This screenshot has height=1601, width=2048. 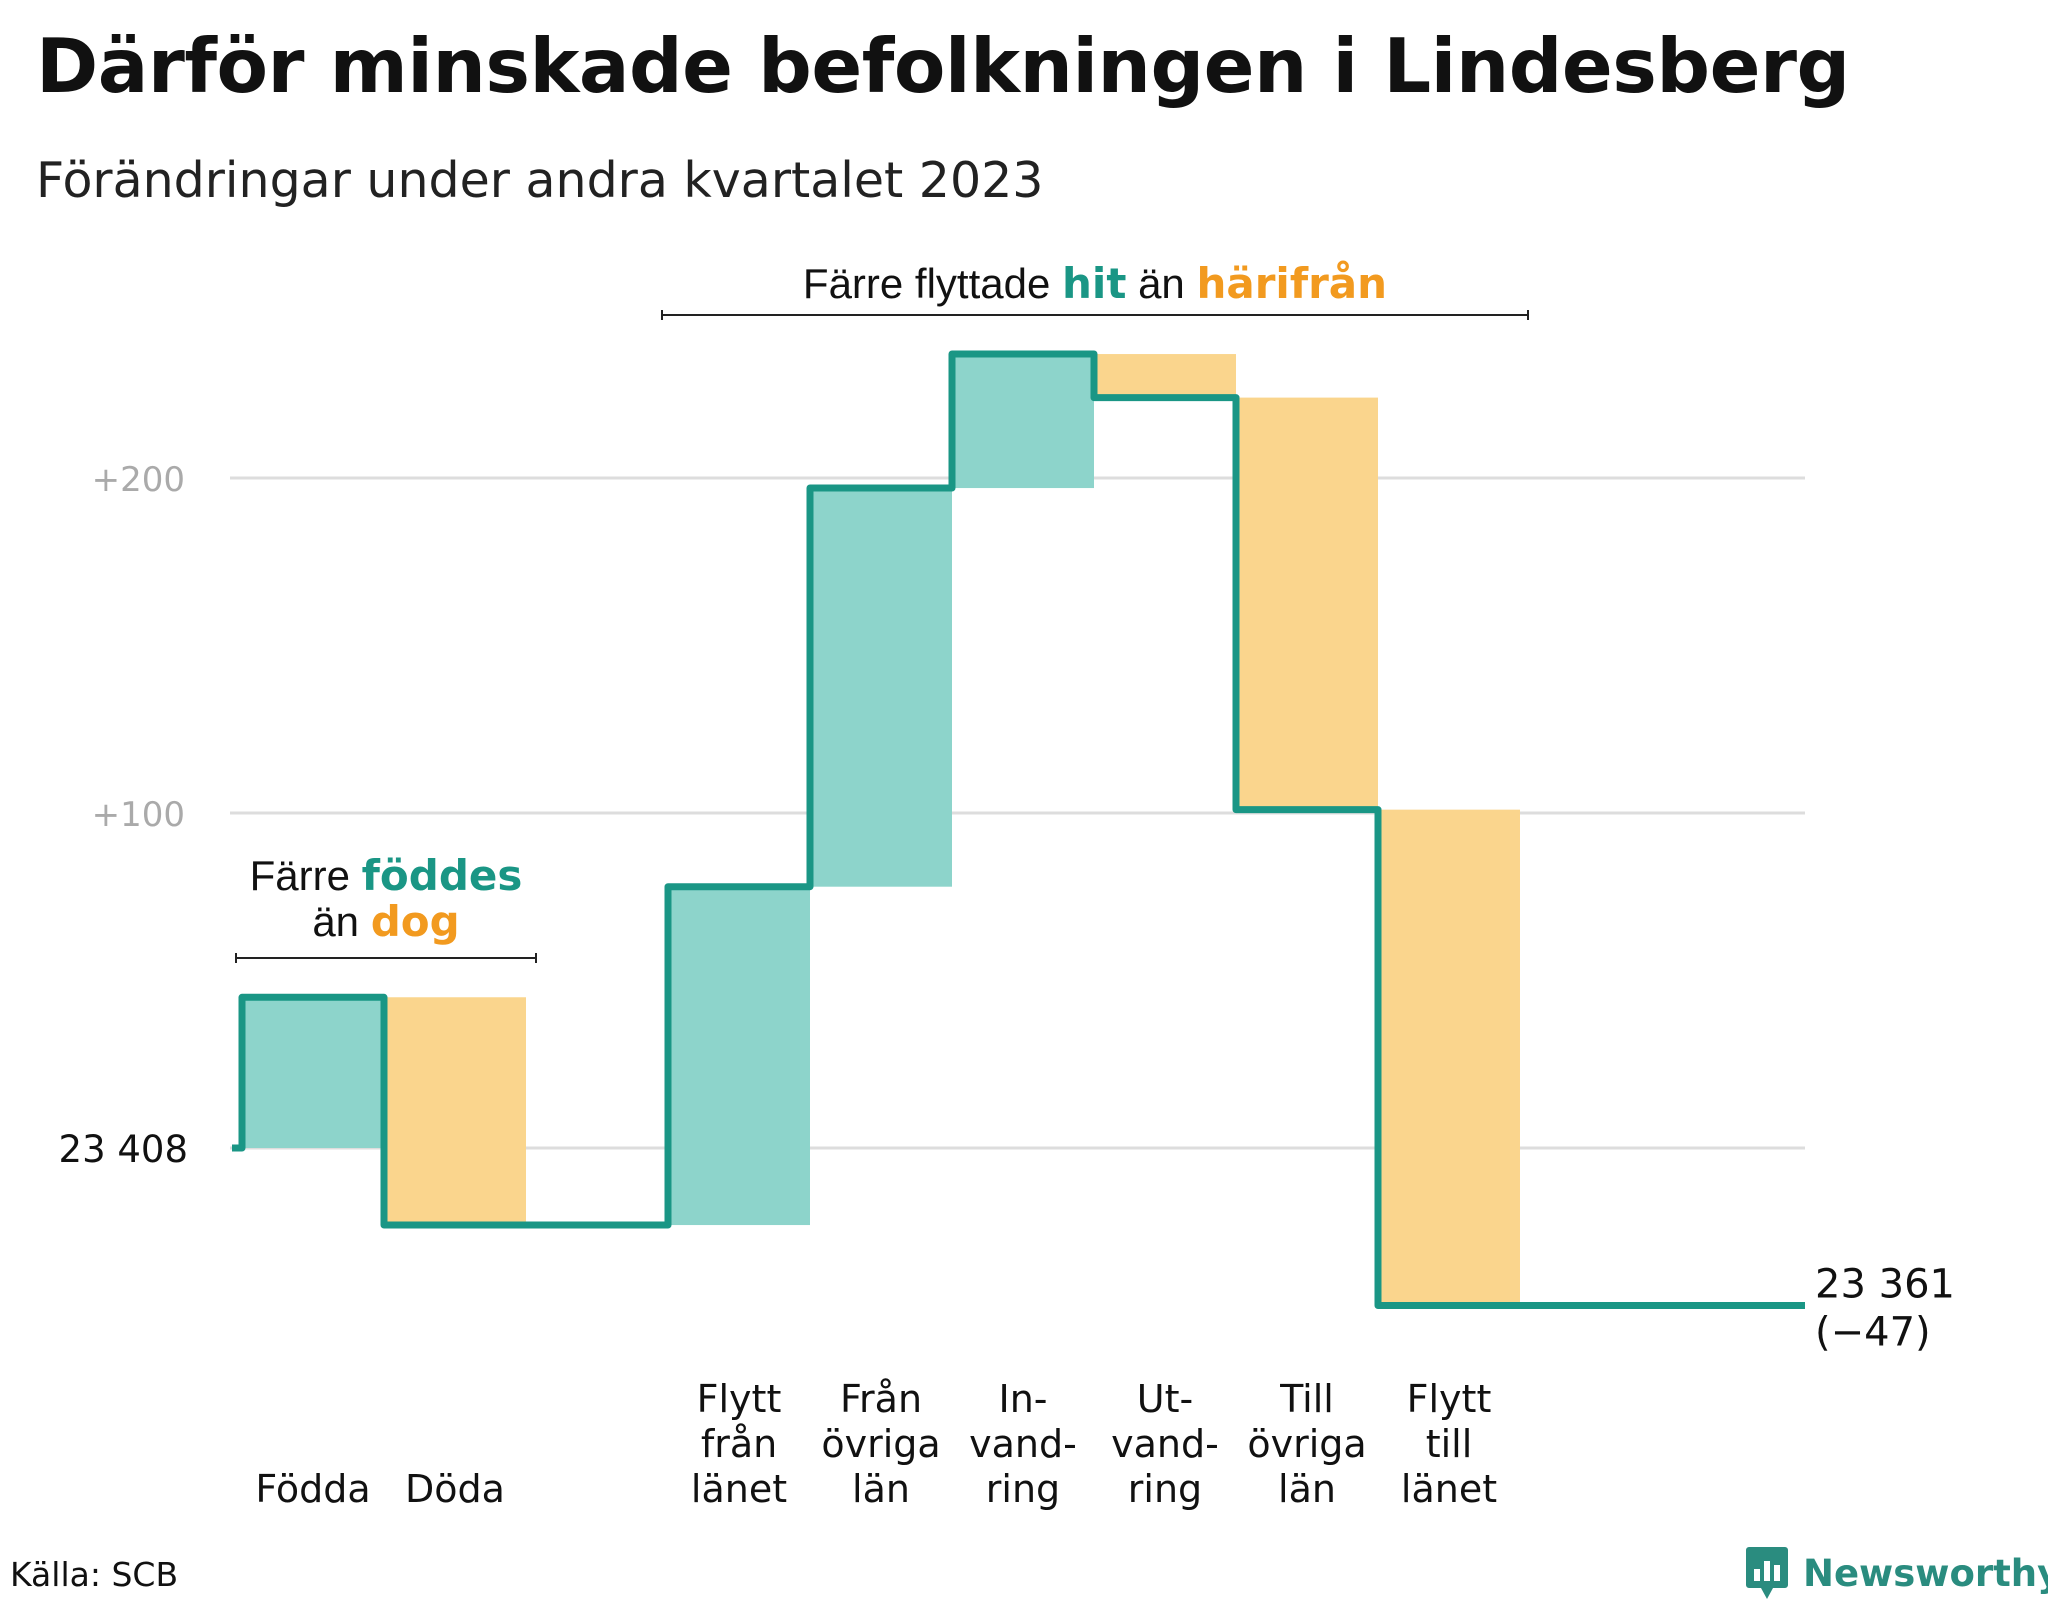 I want to click on bar-till-övriga-län, so click(x=1307, y=603).